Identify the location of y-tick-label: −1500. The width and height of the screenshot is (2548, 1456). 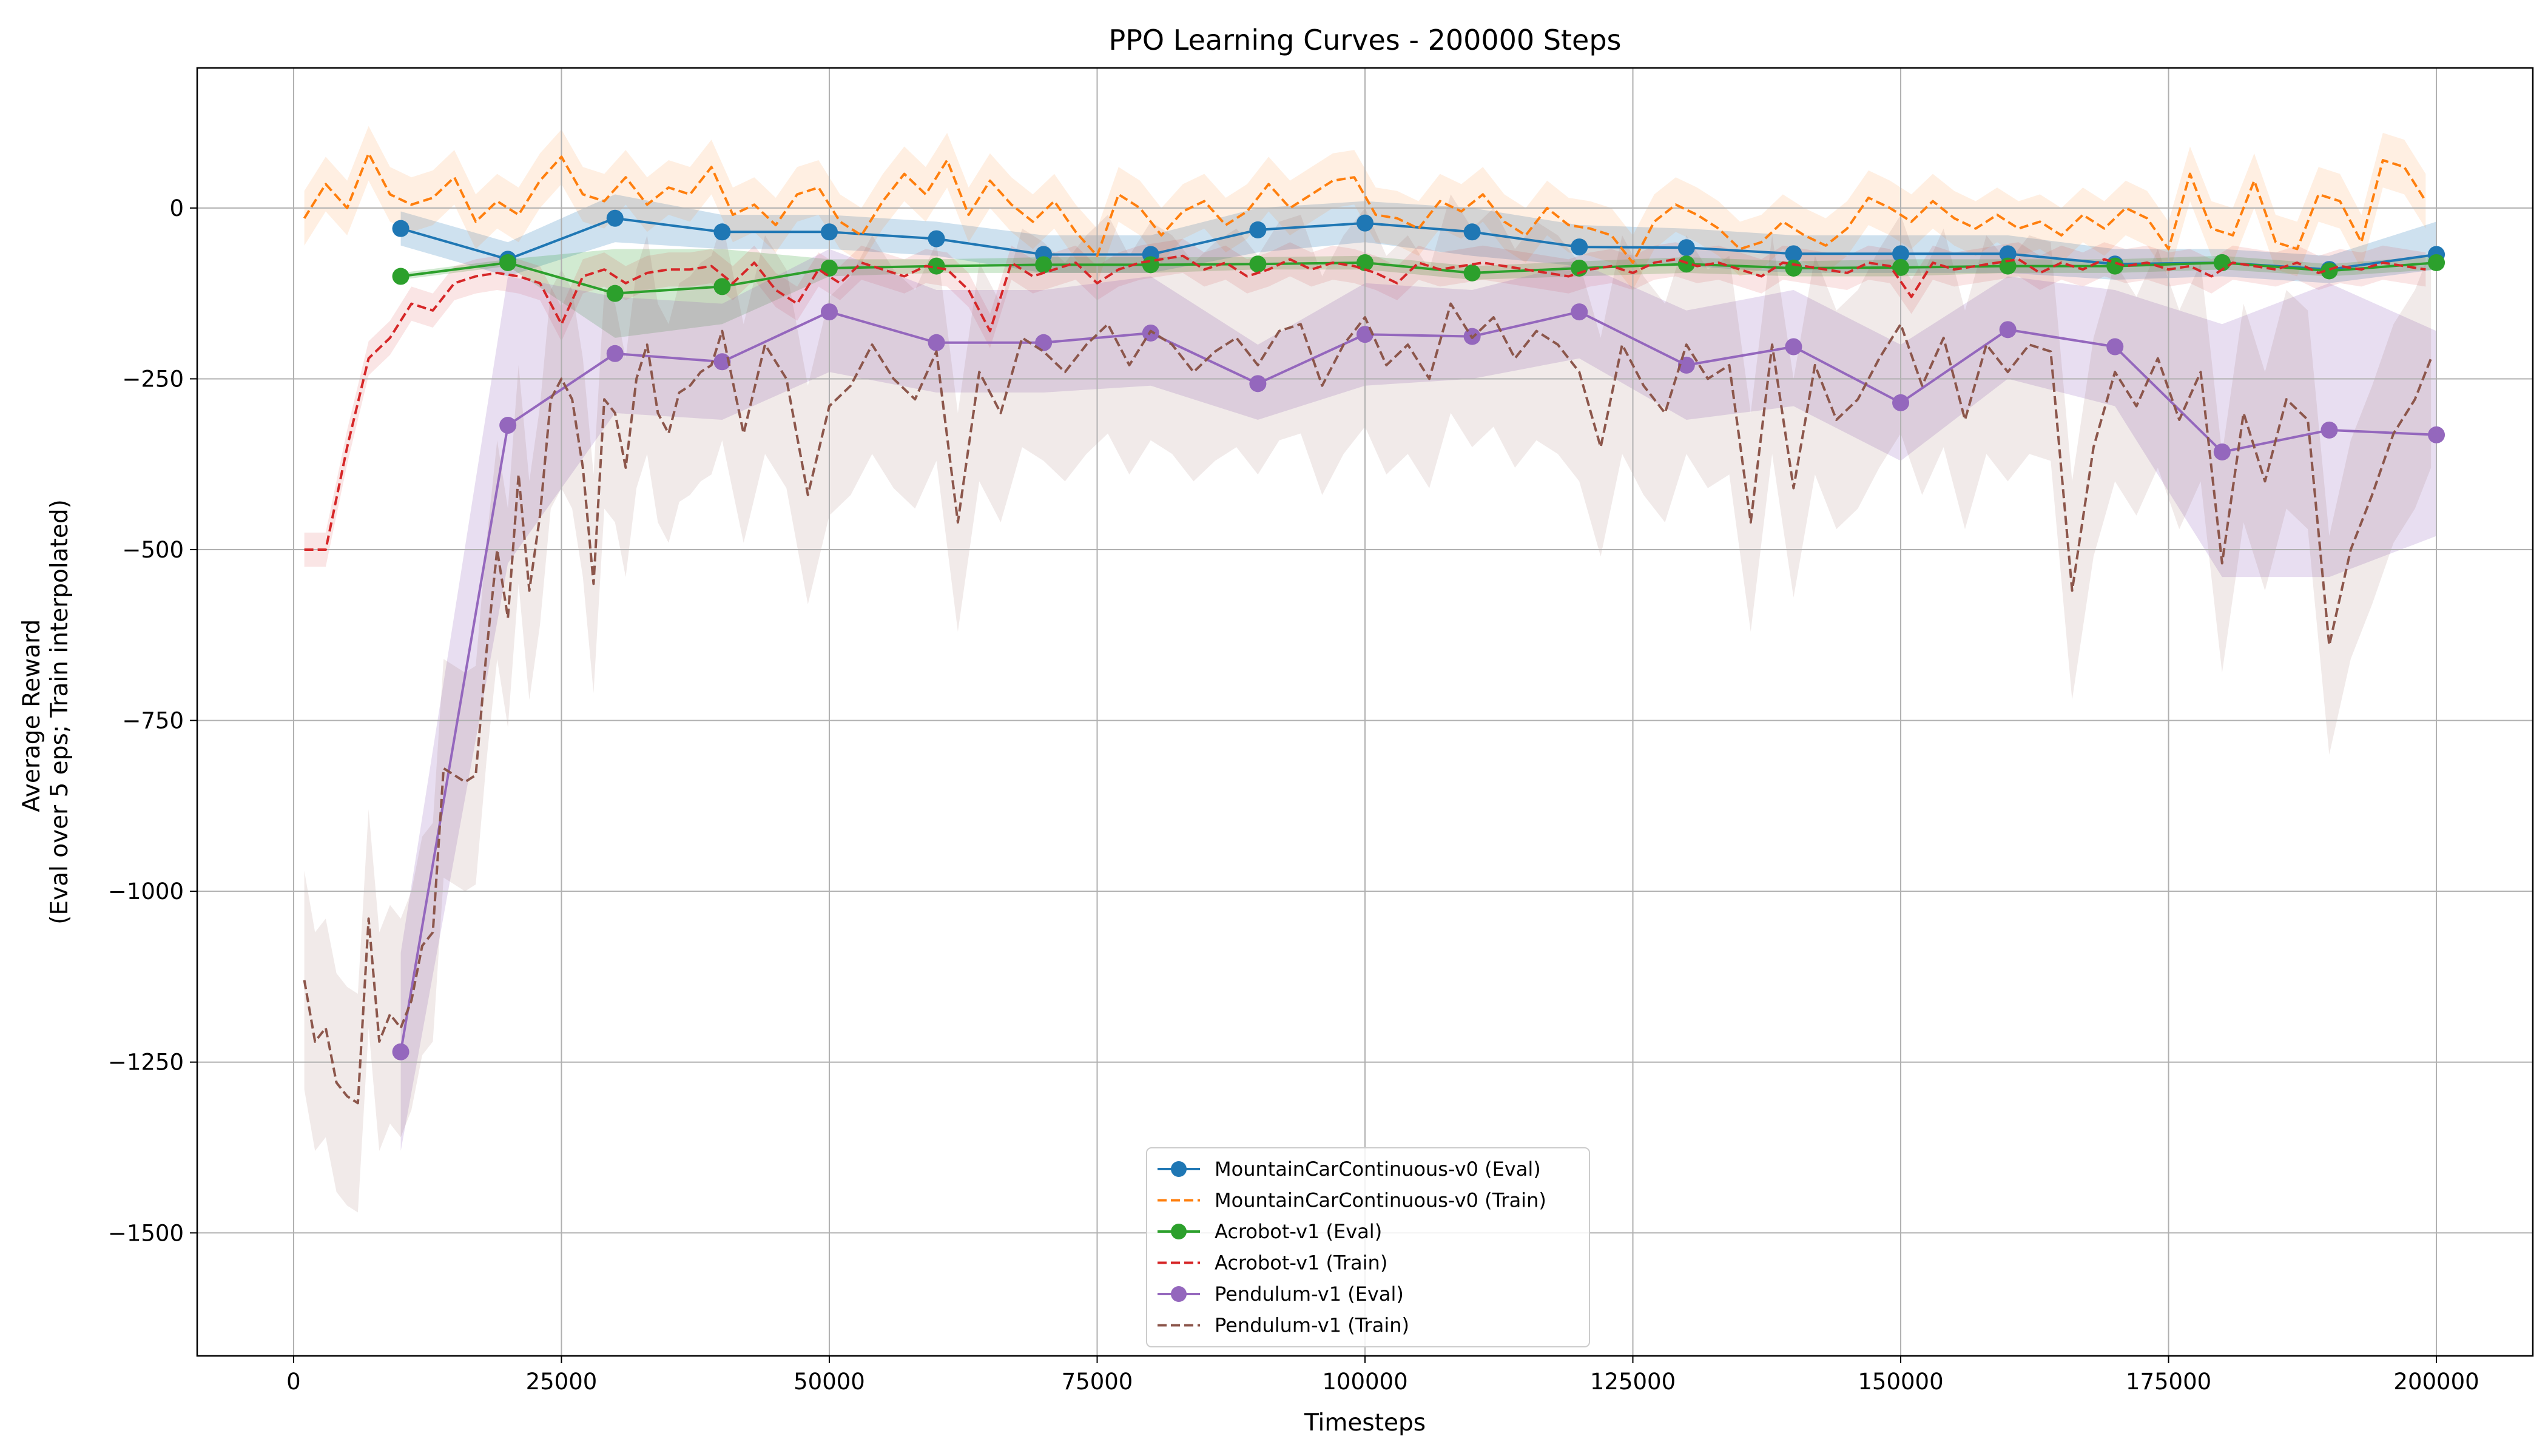
(146, 1233).